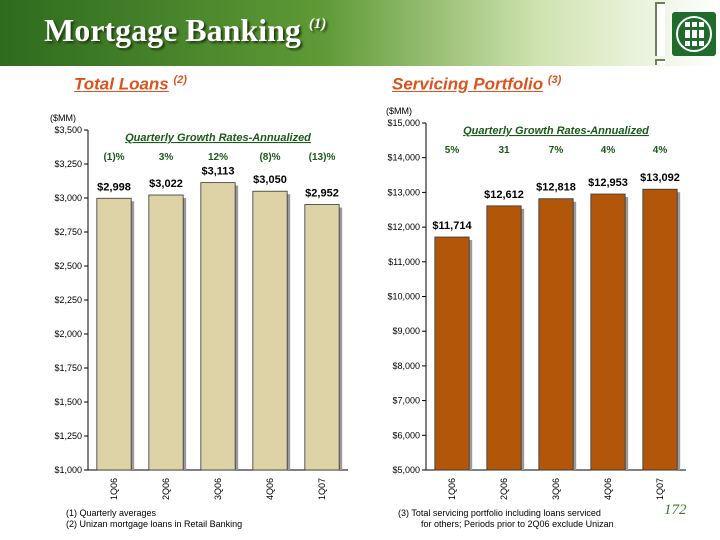  I want to click on servicing-y-tick-label: $5,000, so click(406, 470).